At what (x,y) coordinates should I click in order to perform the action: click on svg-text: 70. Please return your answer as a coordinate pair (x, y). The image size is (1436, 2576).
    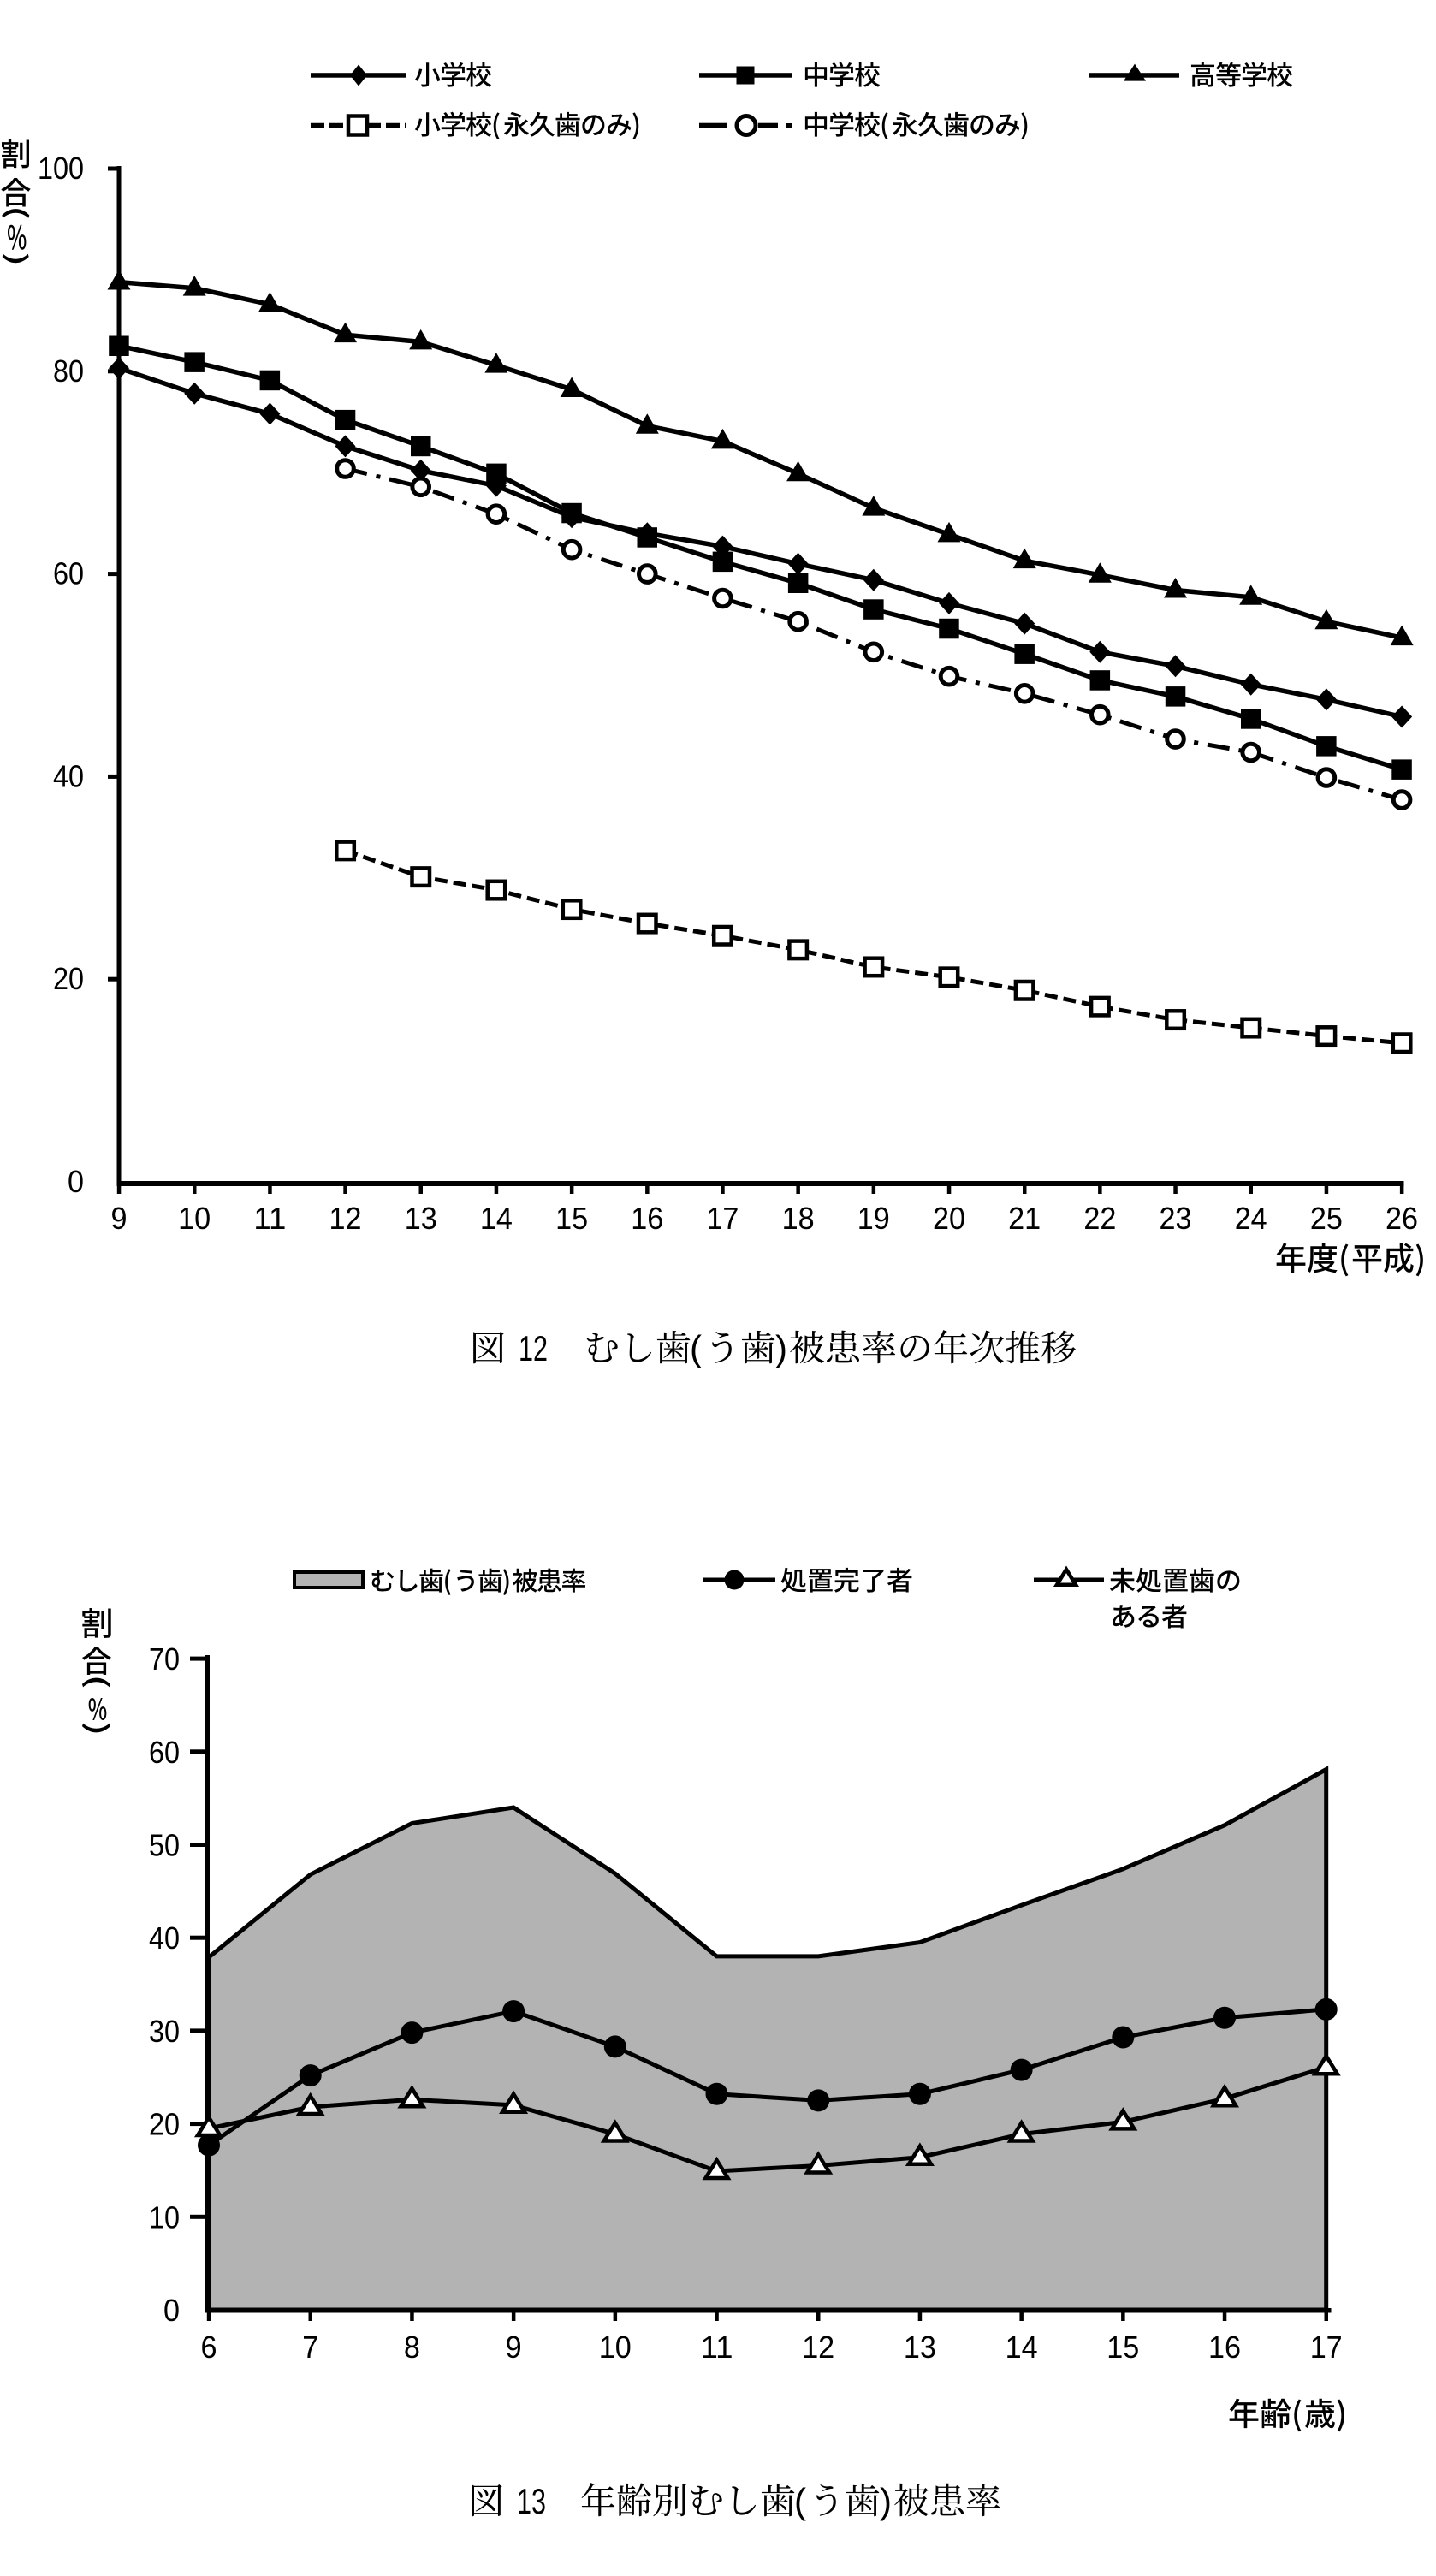
    Looking at the image, I should click on (164, 1659).